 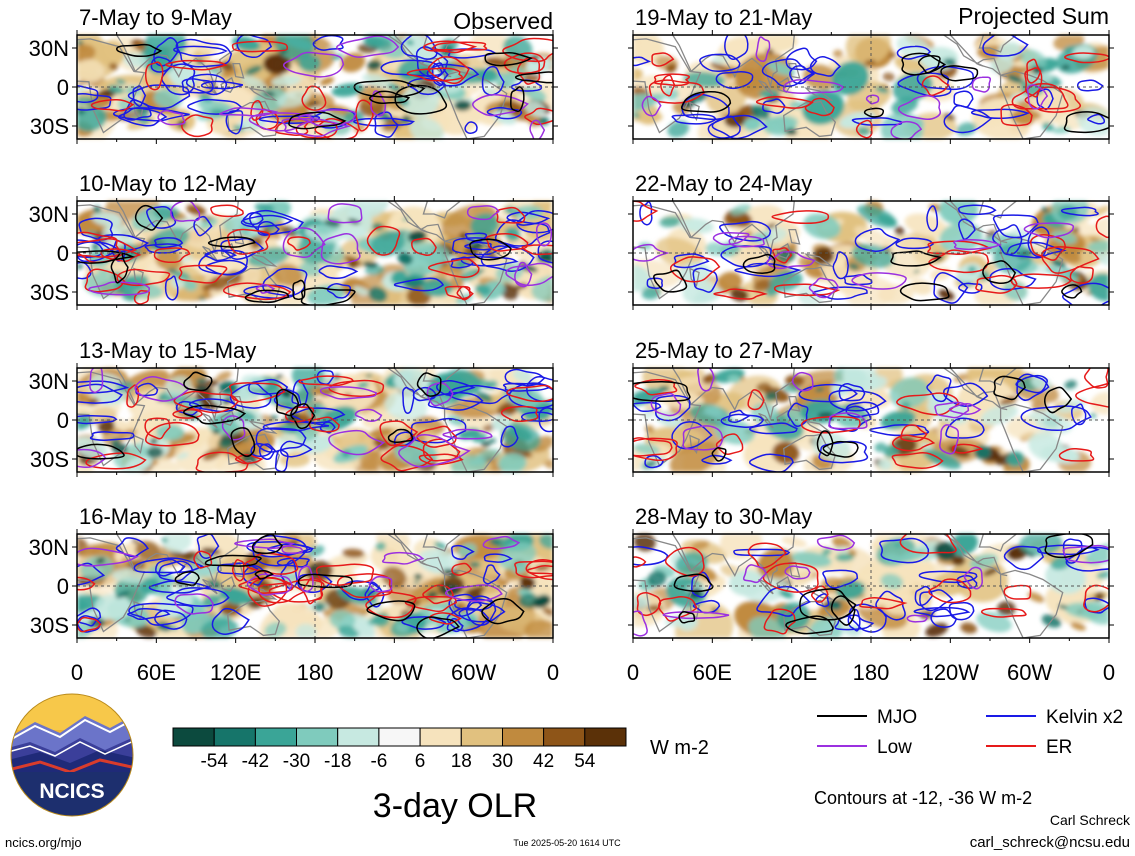 What do you see at coordinates (337, 761) in the screenshot?
I see `colorbar-tick-label: -18` at bounding box center [337, 761].